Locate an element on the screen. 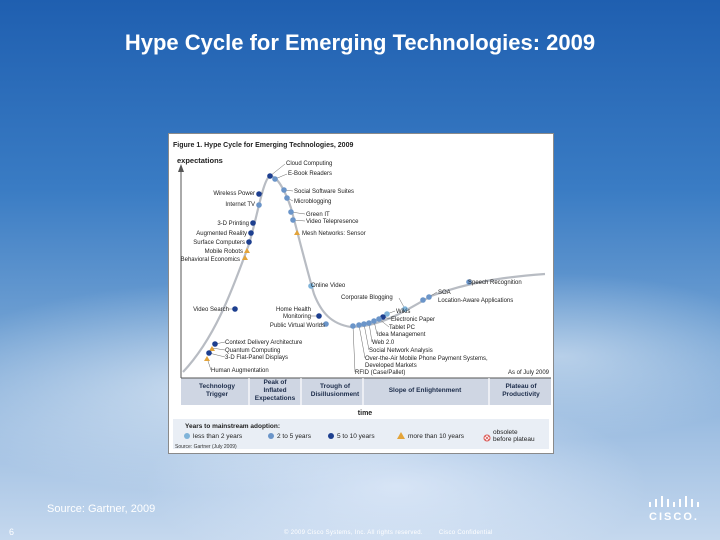 The image size is (720, 540). marker-cloud-computing is located at coordinates (270, 176).